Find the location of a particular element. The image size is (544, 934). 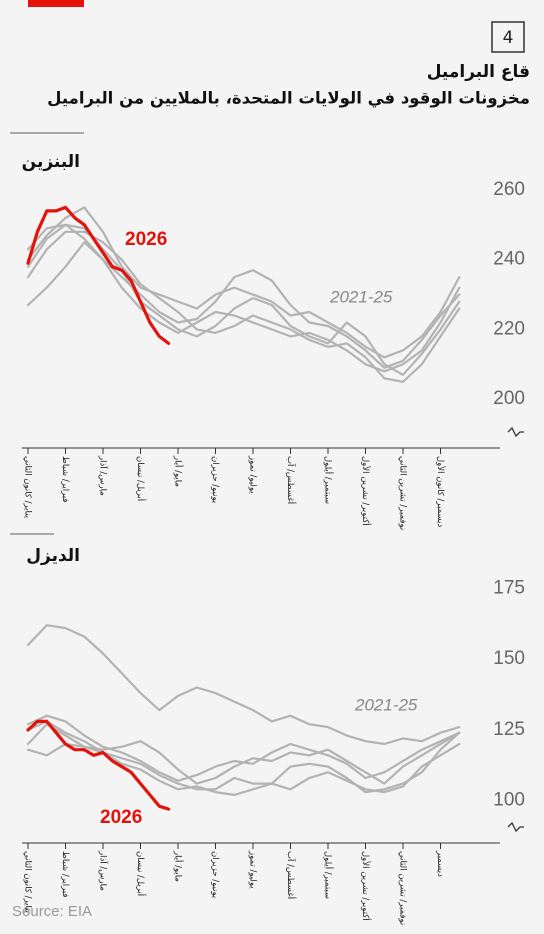

number-box is located at coordinates (508, 37).